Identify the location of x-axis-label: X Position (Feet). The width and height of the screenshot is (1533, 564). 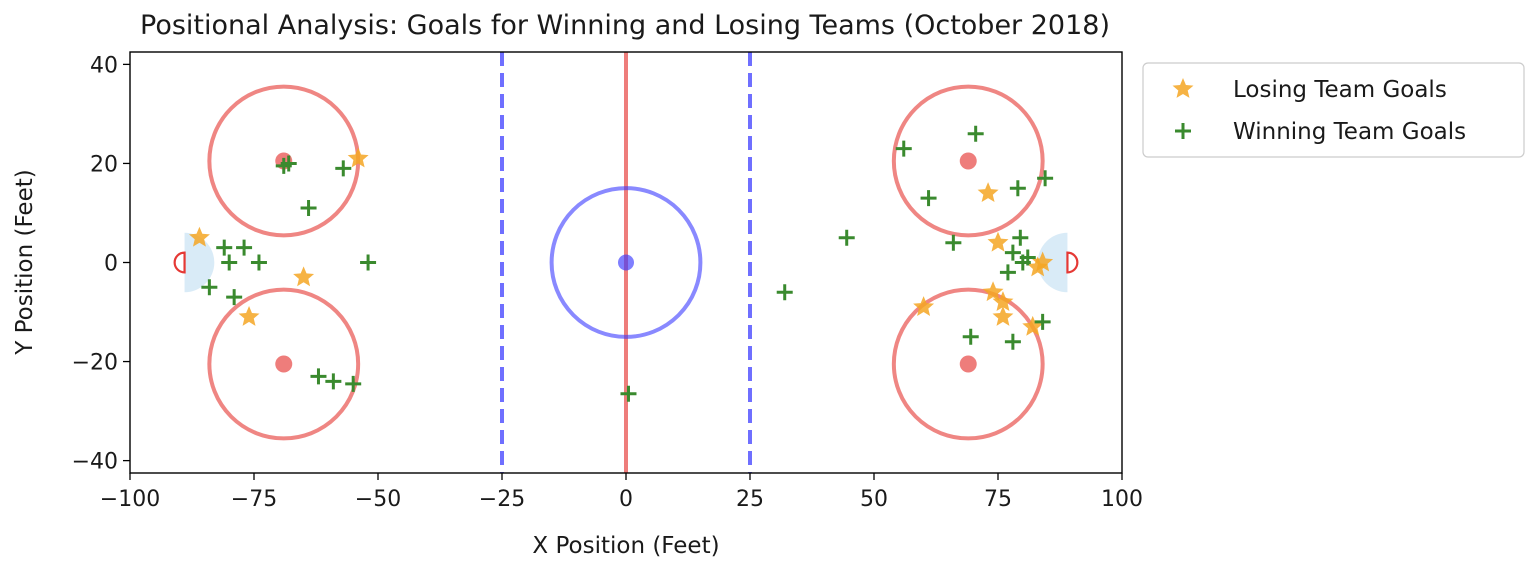
(625, 546).